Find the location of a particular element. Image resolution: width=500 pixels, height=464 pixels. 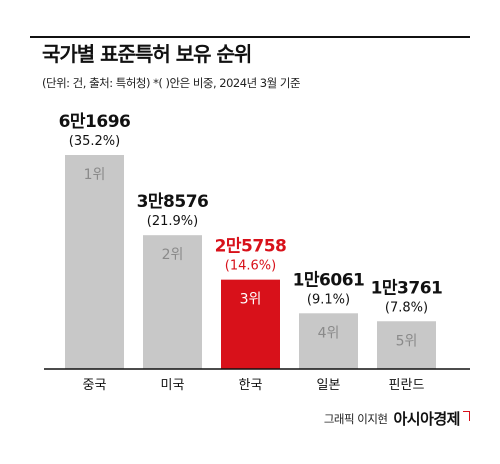

rank-label-1: 1위 is located at coordinates (95, 175).